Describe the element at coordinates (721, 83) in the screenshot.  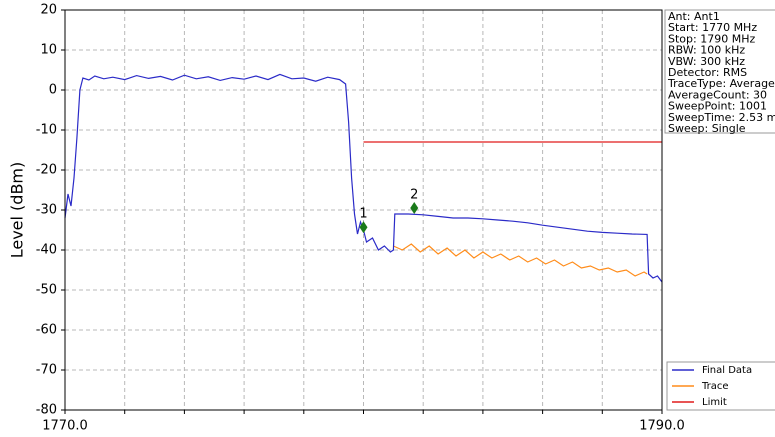
I see `info-line: TraceType: Average` at that location.